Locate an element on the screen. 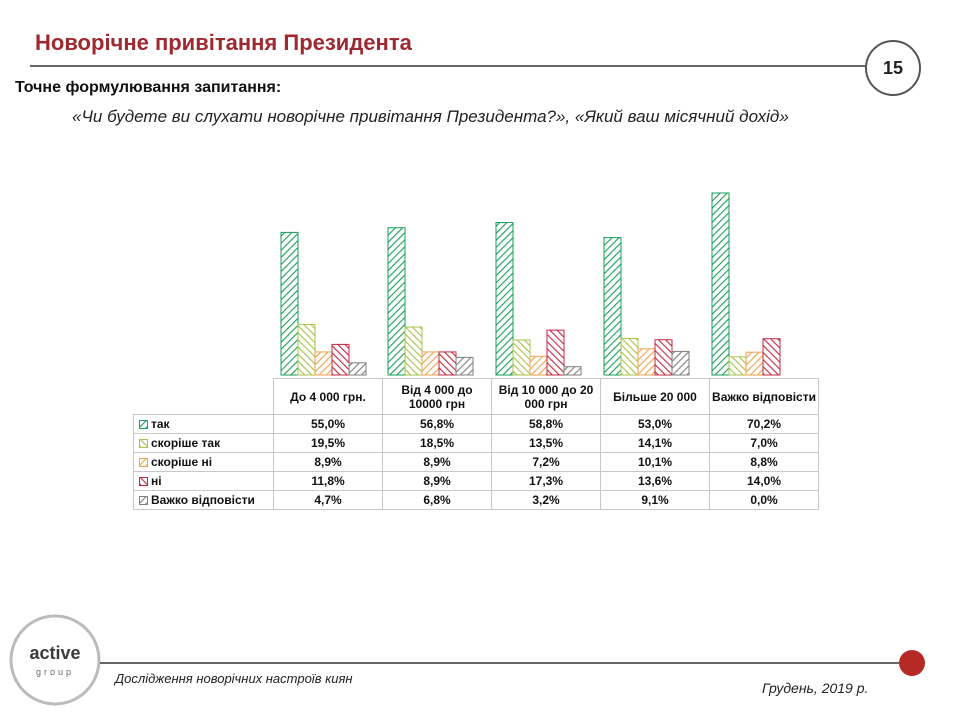 This screenshot has width=960, height=720. table-row: ні 11,8% 8,9% 17,3% 13,6% 14,0% is located at coordinates (476, 481).